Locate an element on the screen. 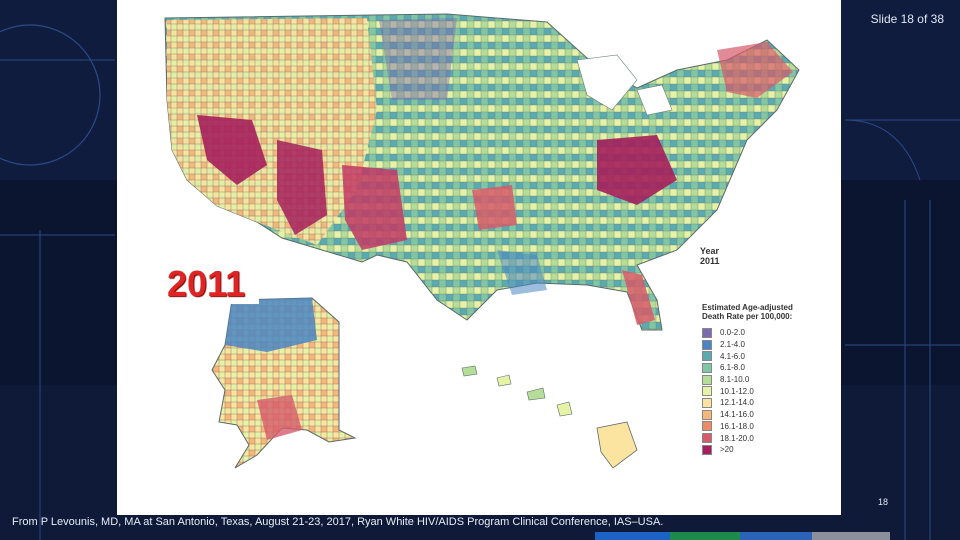 The width and height of the screenshot is (960, 540). legend-item: 12.1-14.0 is located at coordinates (768, 403).